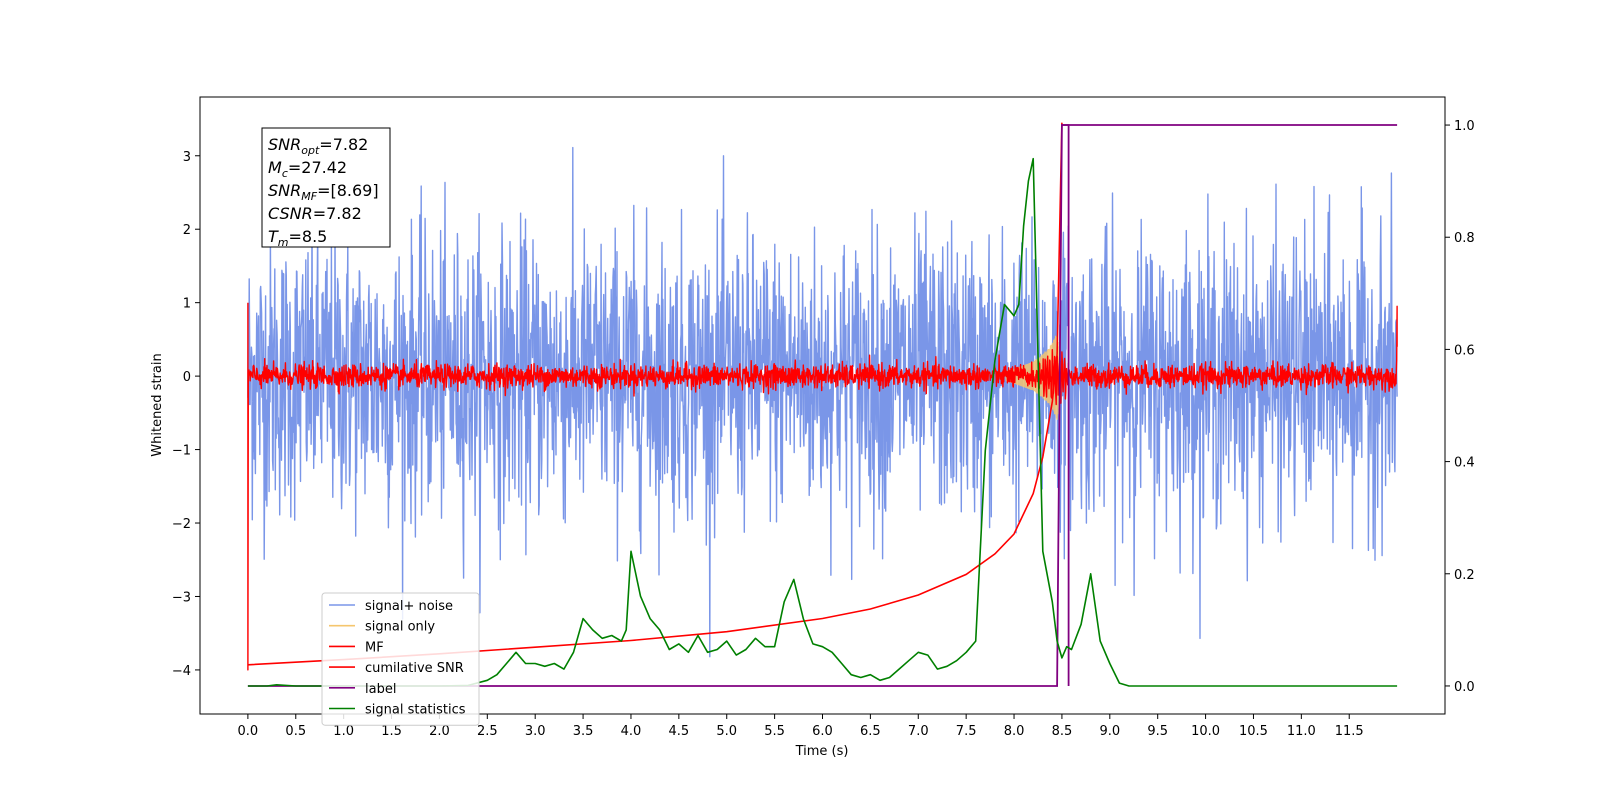 This screenshot has height=800, width=1600. What do you see at coordinates (822, 731) in the screenshot?
I see `x-tick-label: 6.0` at bounding box center [822, 731].